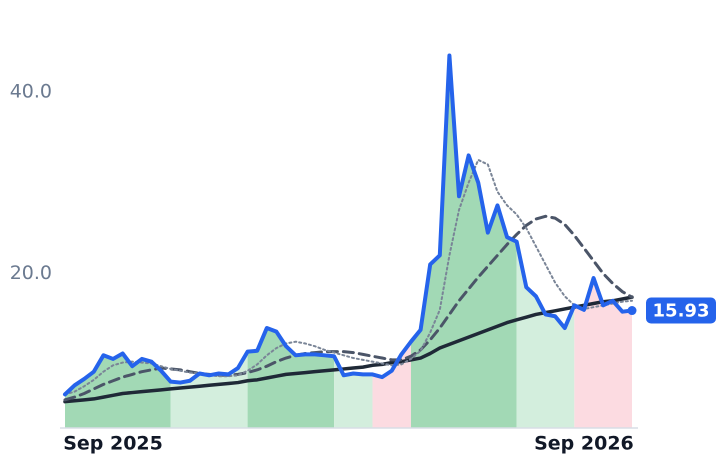 The height and width of the screenshot is (464, 718). Describe the element at coordinates (31, 273) in the screenshot. I see `y-tick-label: 20.0` at that location.